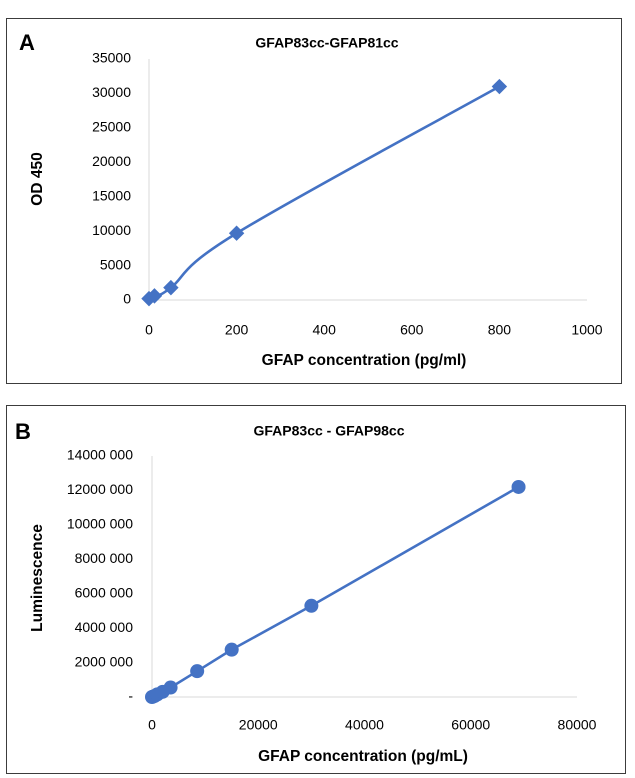  What do you see at coordinates (111, 195) in the screenshot?
I see `y-tick-label: 15000` at bounding box center [111, 195].